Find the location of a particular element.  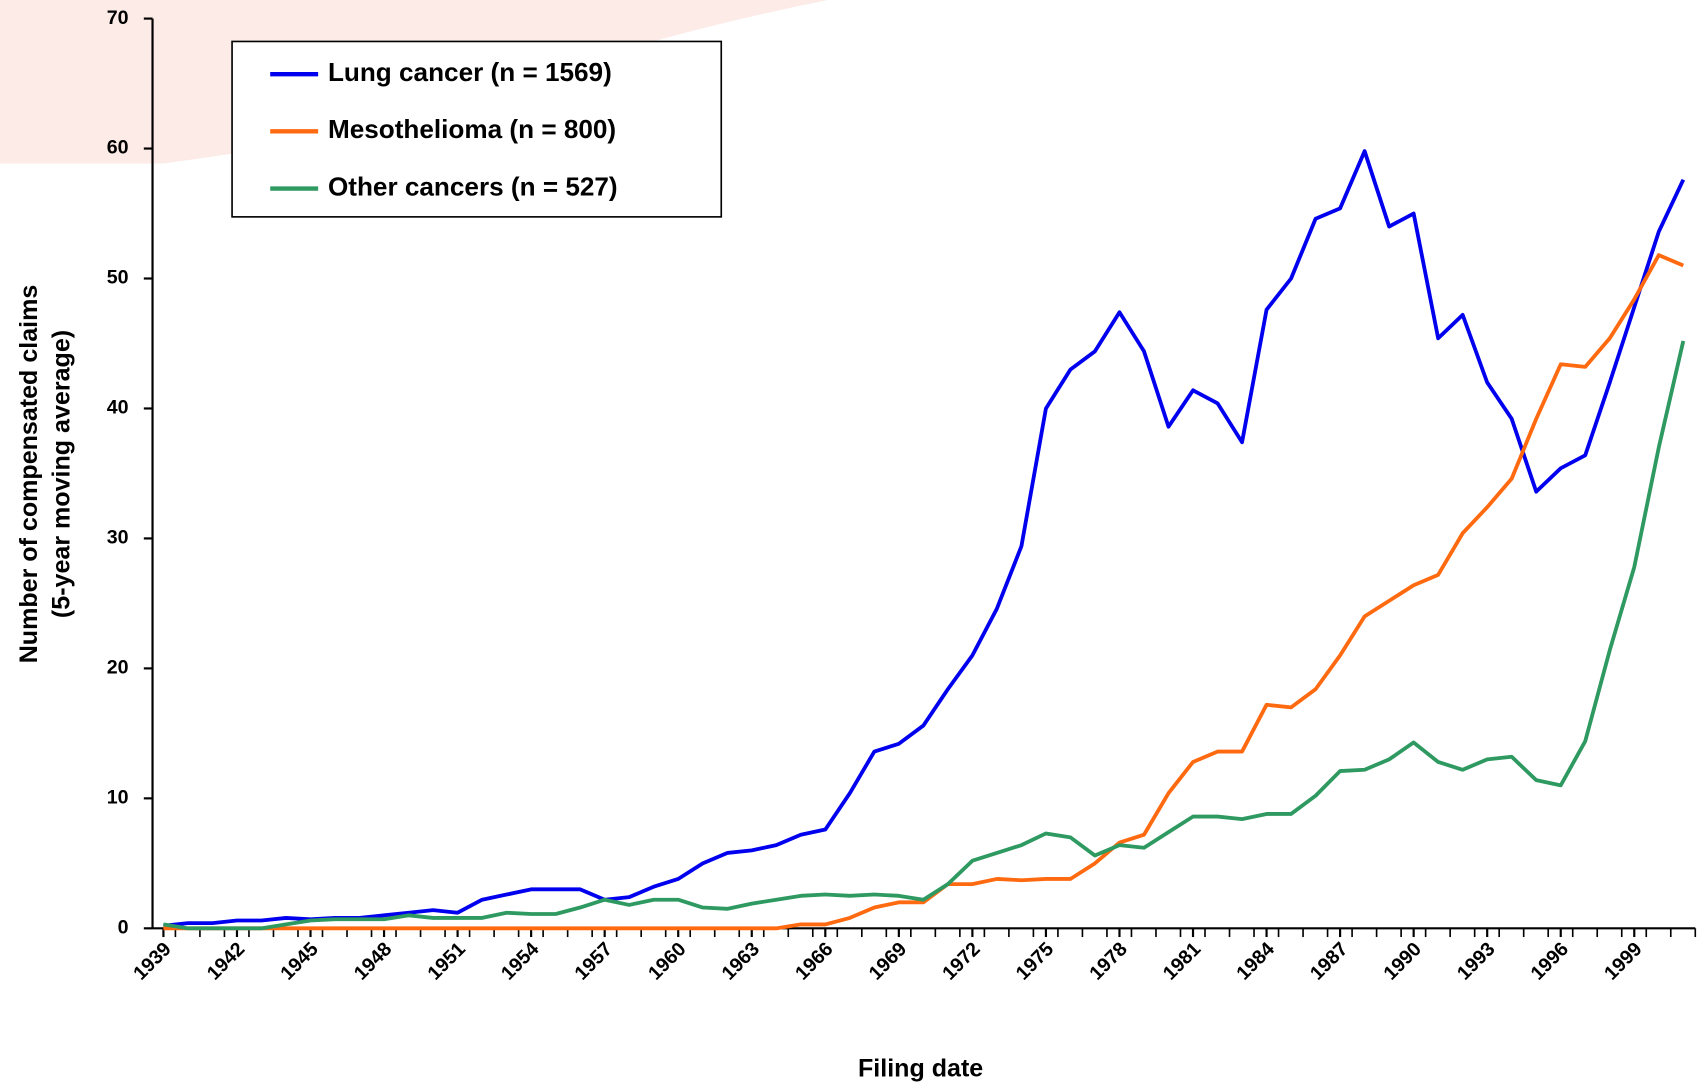

y-tick-label: 10 is located at coordinates (118, 798).